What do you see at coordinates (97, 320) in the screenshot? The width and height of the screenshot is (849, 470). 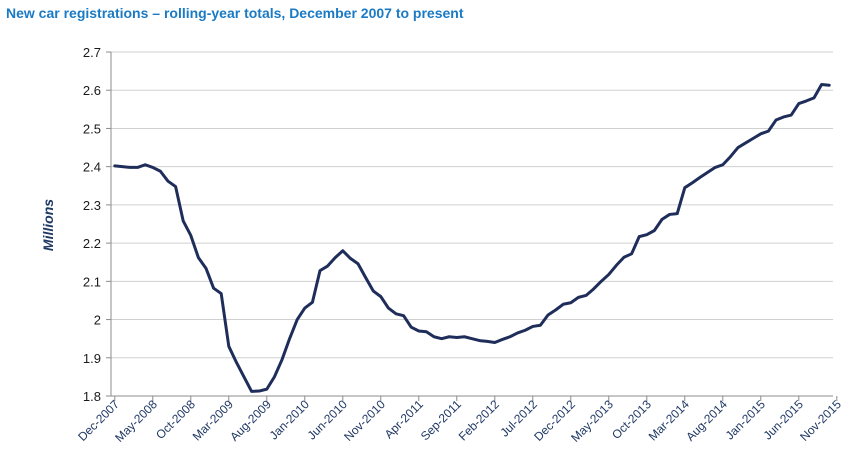 I see `y-tick-label: 2` at bounding box center [97, 320].